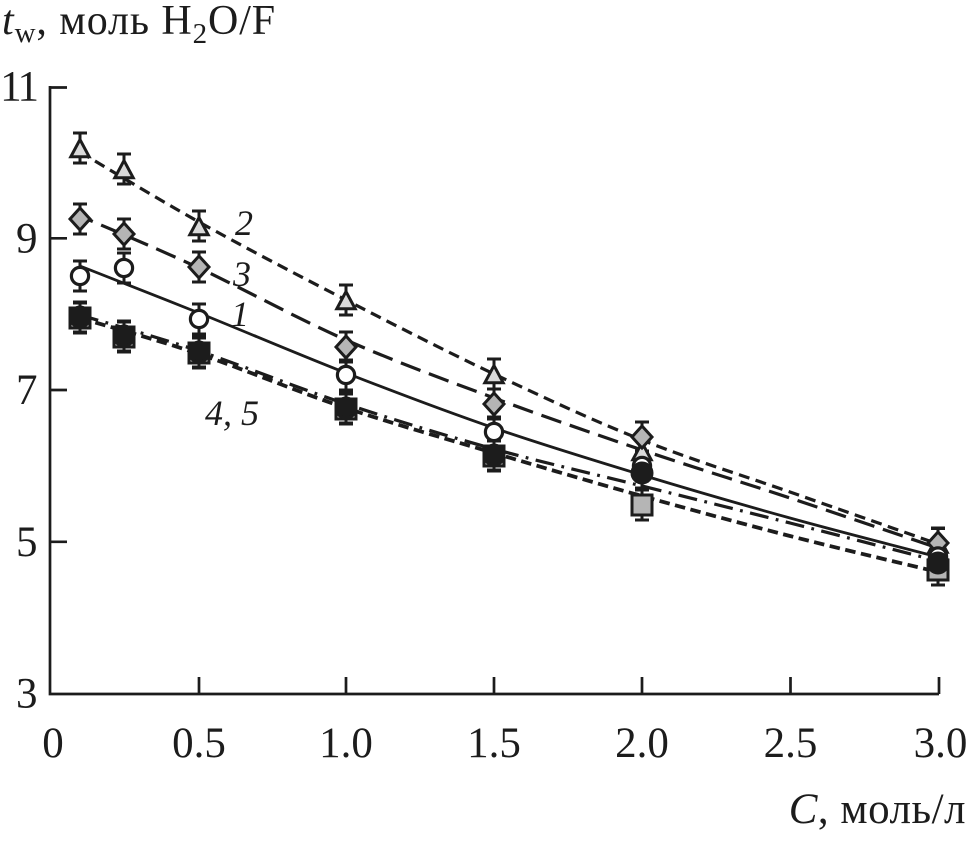 The image size is (967, 843). I want to click on svg-text: 2.0, so click(642, 743).